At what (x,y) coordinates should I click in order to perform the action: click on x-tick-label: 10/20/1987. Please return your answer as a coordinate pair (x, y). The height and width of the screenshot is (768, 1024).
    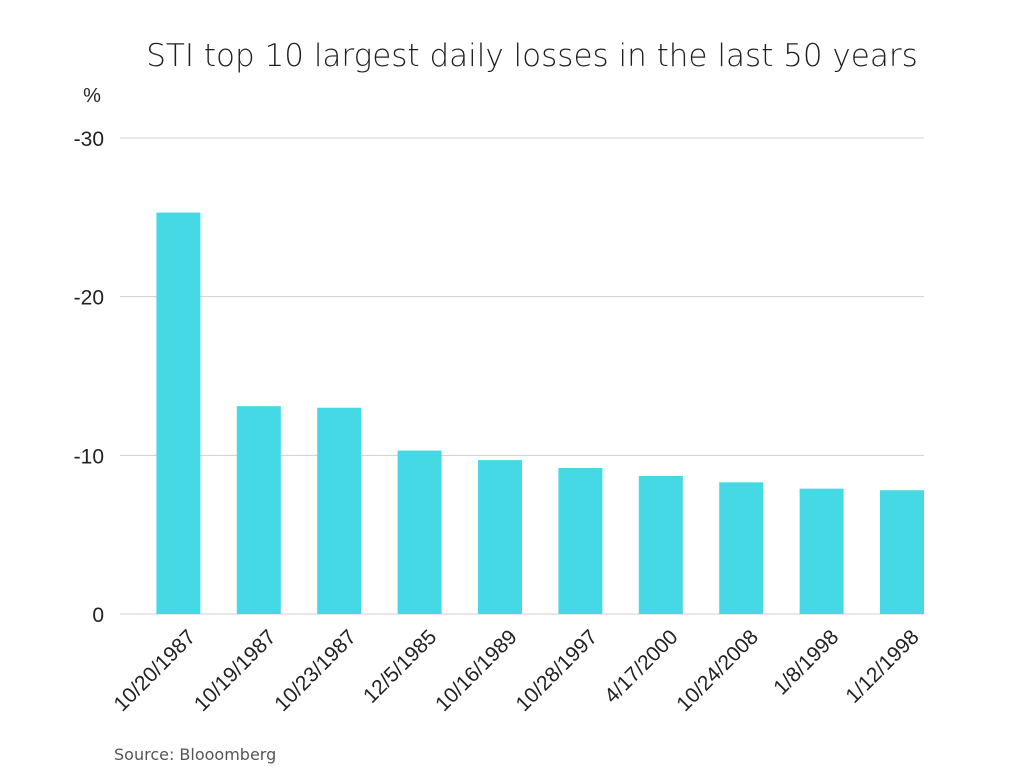
    Looking at the image, I should click on (155, 670).